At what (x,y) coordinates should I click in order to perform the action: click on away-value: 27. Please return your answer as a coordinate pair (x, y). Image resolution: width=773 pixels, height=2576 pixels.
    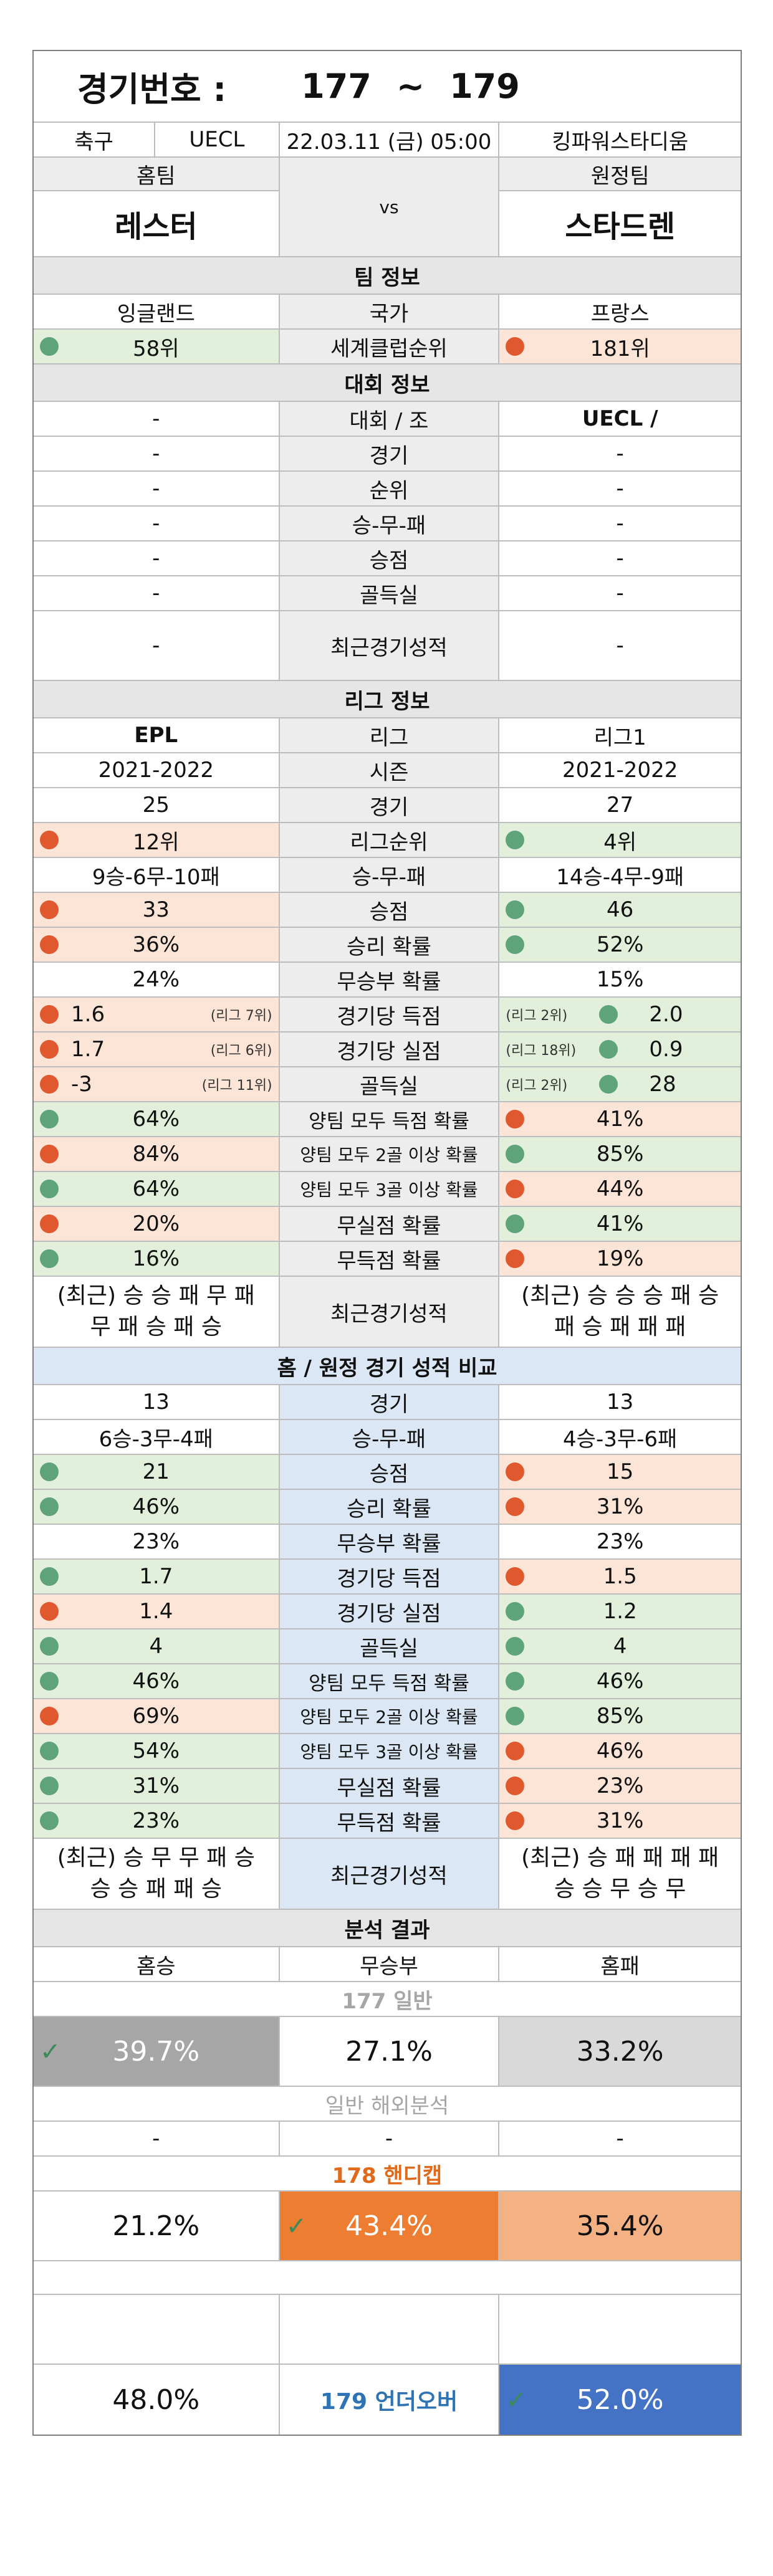
    Looking at the image, I should click on (620, 805).